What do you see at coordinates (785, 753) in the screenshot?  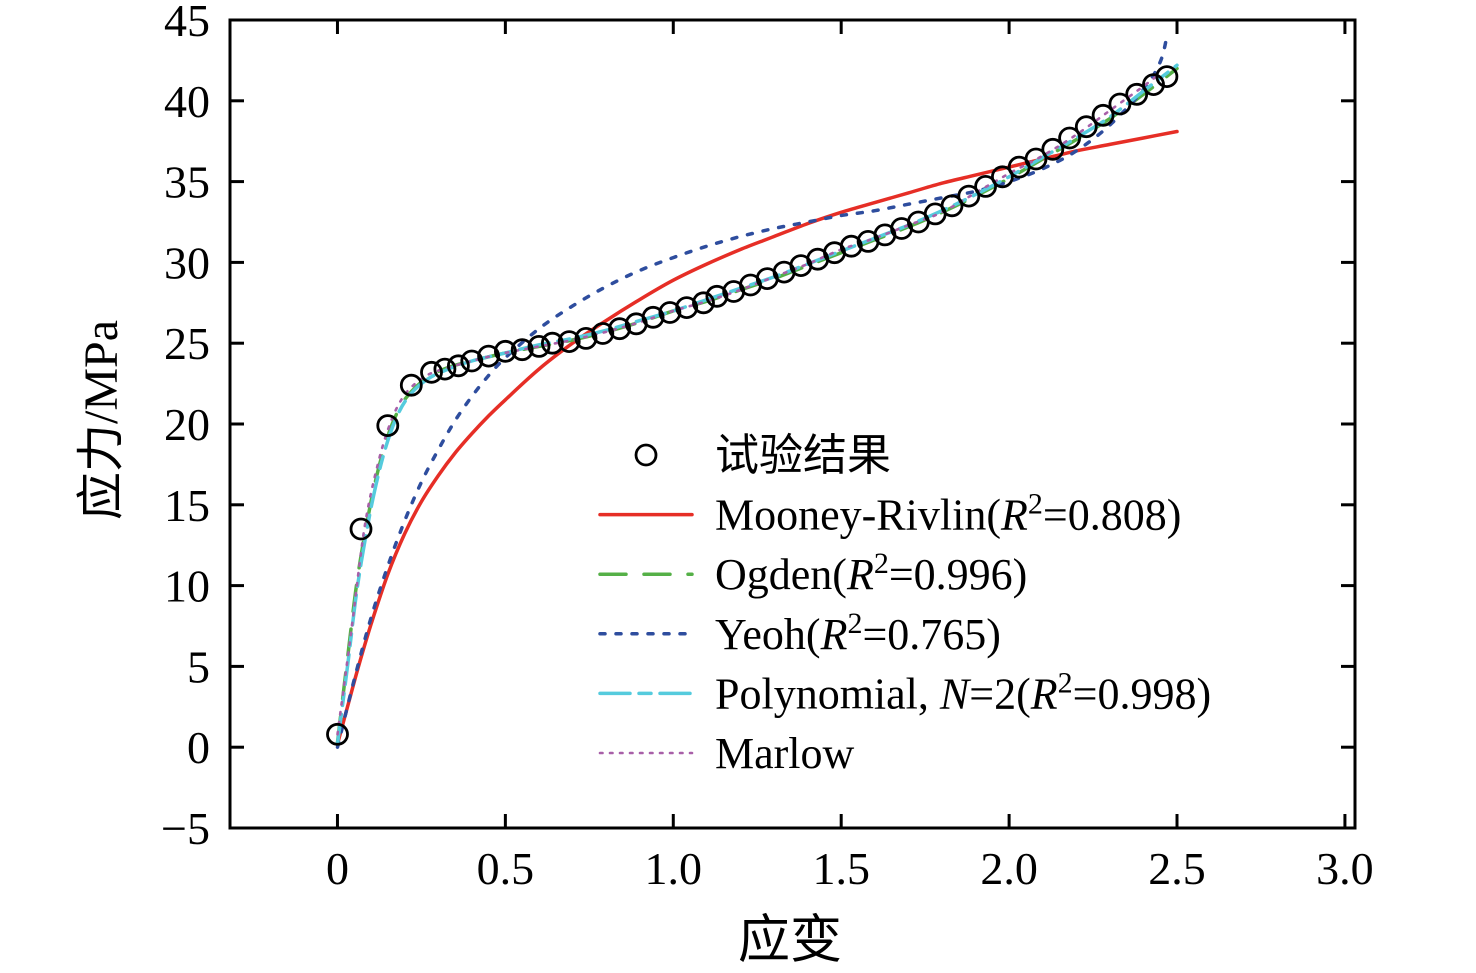 I see `legend-label: Marlow` at bounding box center [785, 753].